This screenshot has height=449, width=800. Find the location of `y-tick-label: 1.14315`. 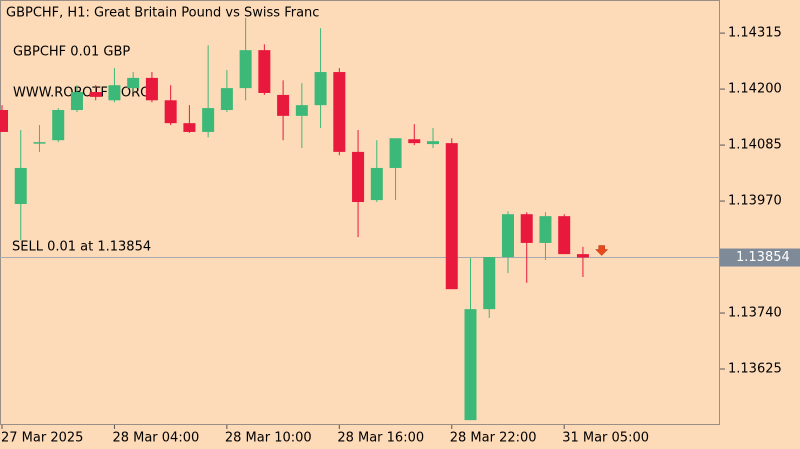

y-tick-label: 1.14315 is located at coordinates (755, 33).